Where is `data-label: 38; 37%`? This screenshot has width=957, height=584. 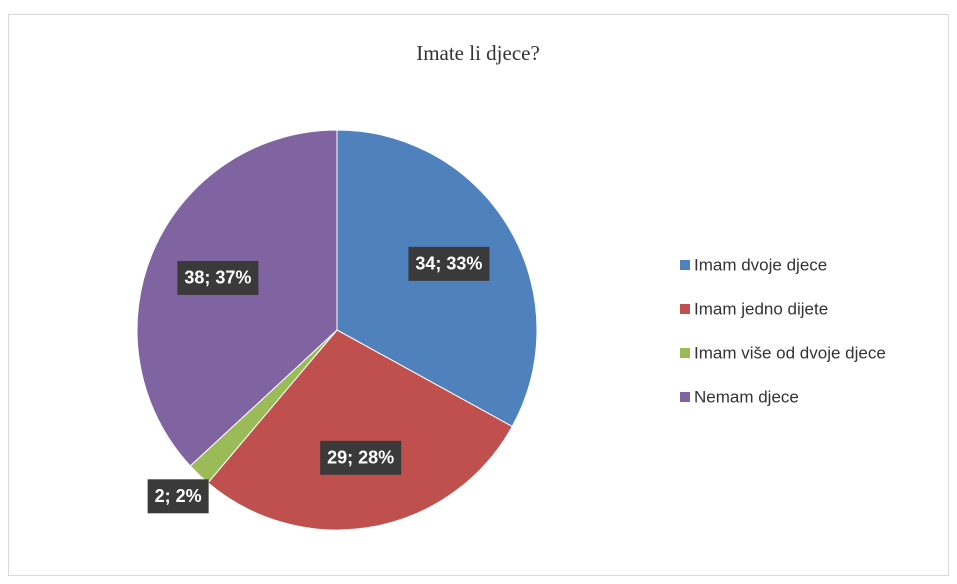
data-label: 38; 37% is located at coordinates (217, 278).